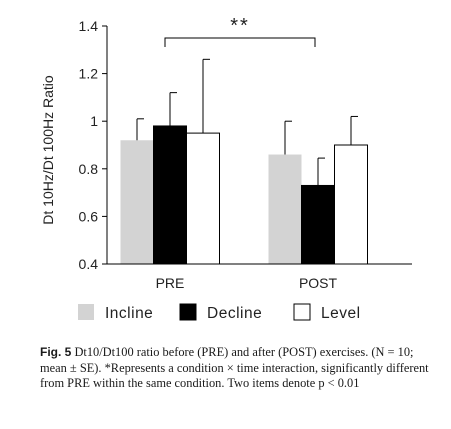 The image size is (451, 429). What do you see at coordinates (188, 312) in the screenshot?
I see `legend-swatch-decline` at bounding box center [188, 312].